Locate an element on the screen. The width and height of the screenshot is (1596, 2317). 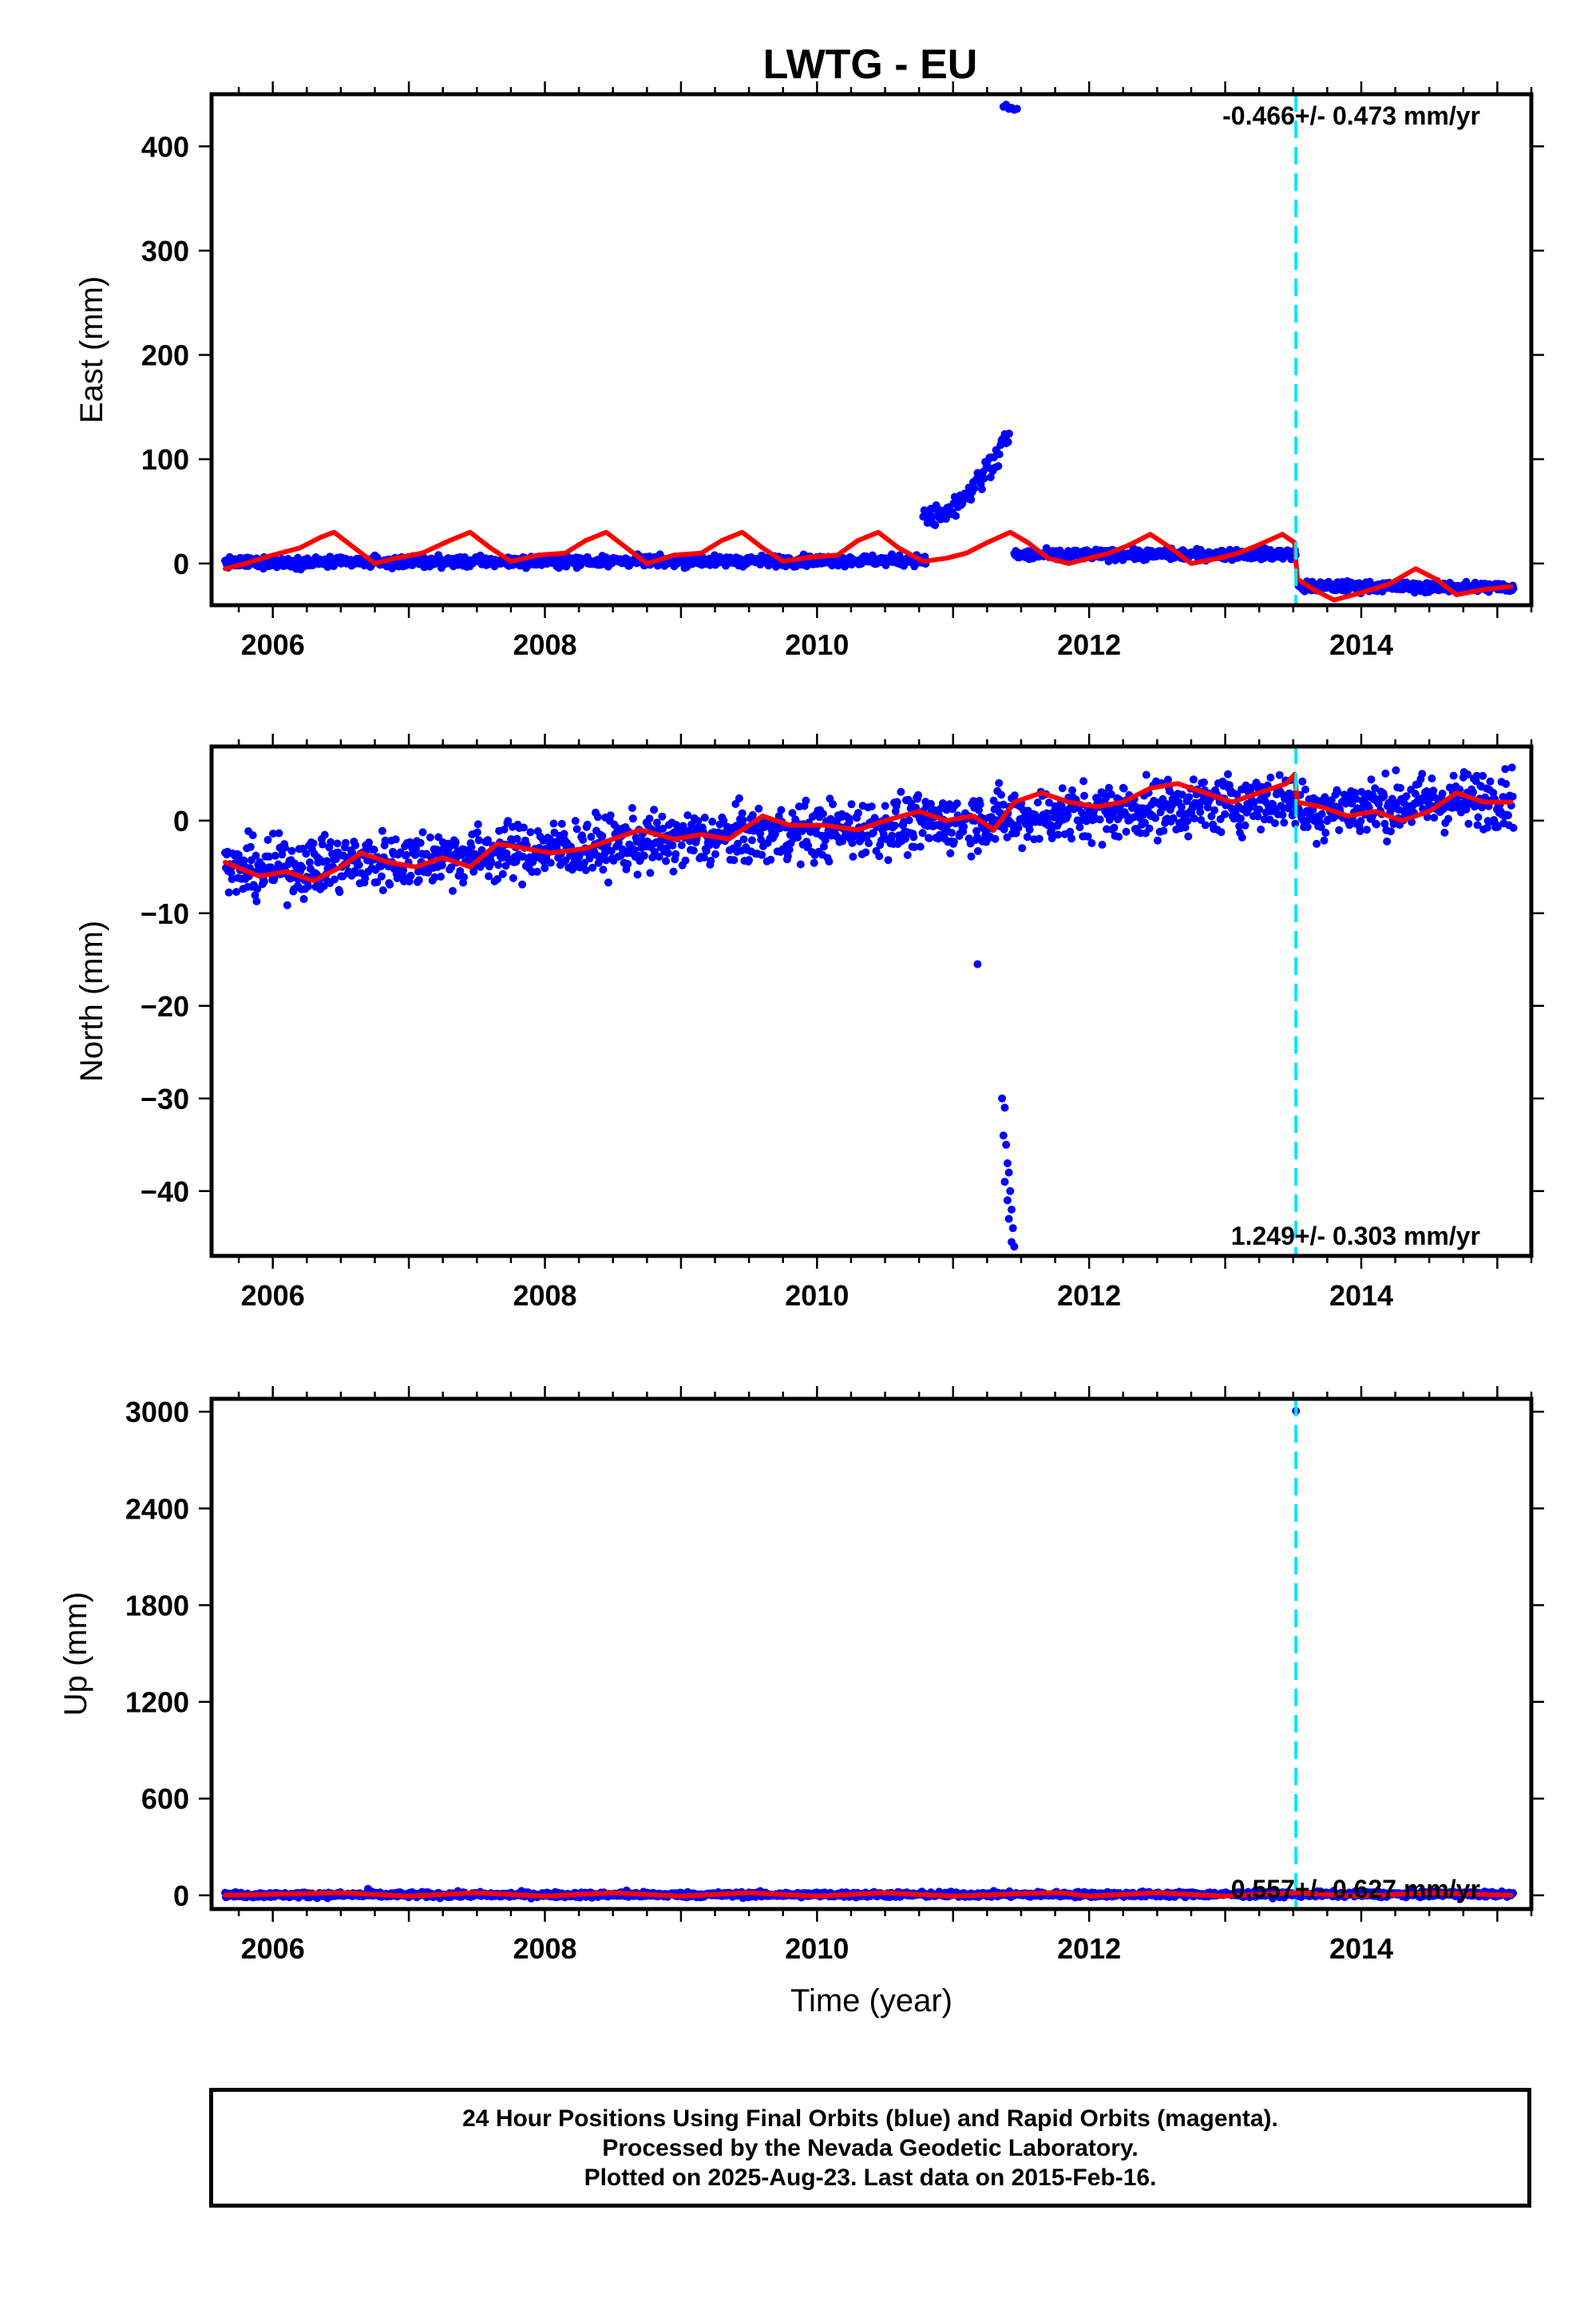
north-x-tick-label: 2006 is located at coordinates (273, 1295).